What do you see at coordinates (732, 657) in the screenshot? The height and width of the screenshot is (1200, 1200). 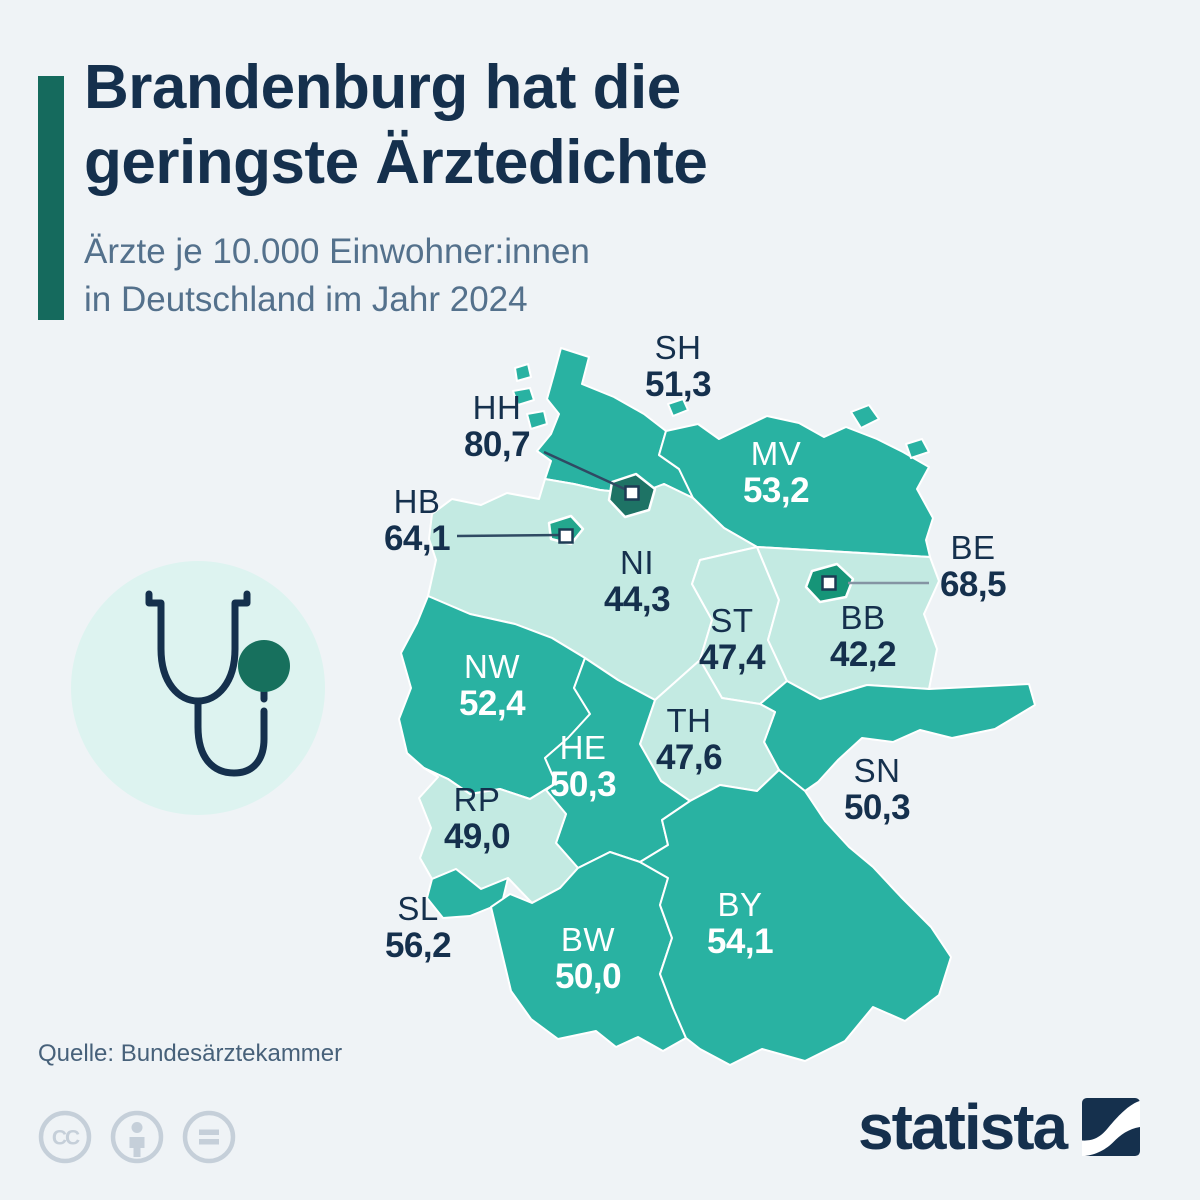 I see `state-value: 47,4` at bounding box center [732, 657].